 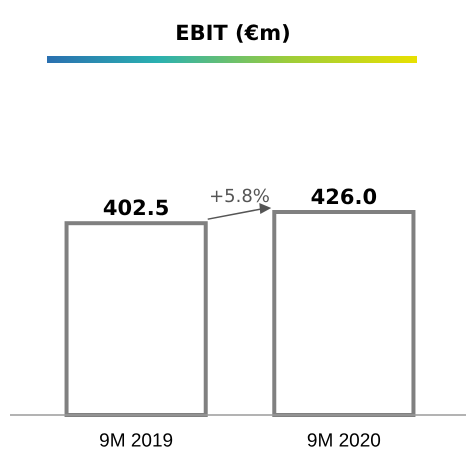 I want to click on x-tick-label: 9M 2020, so click(x=343, y=441).